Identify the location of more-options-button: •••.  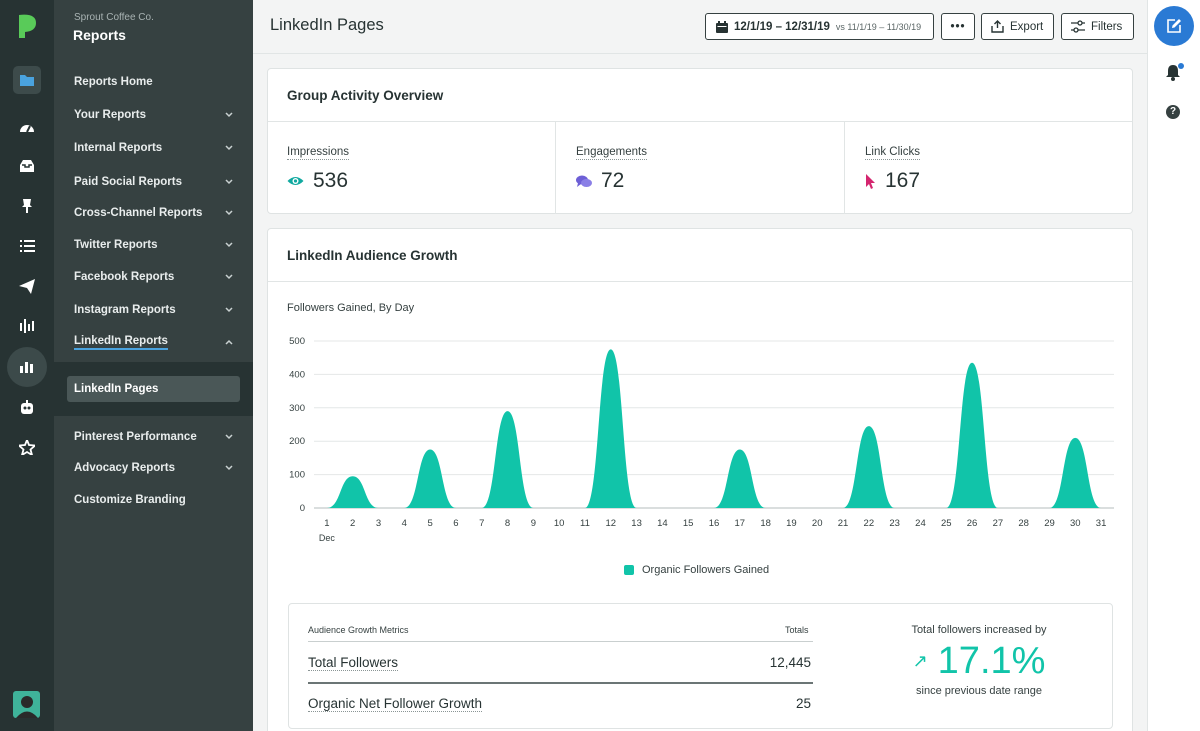
(958, 26).